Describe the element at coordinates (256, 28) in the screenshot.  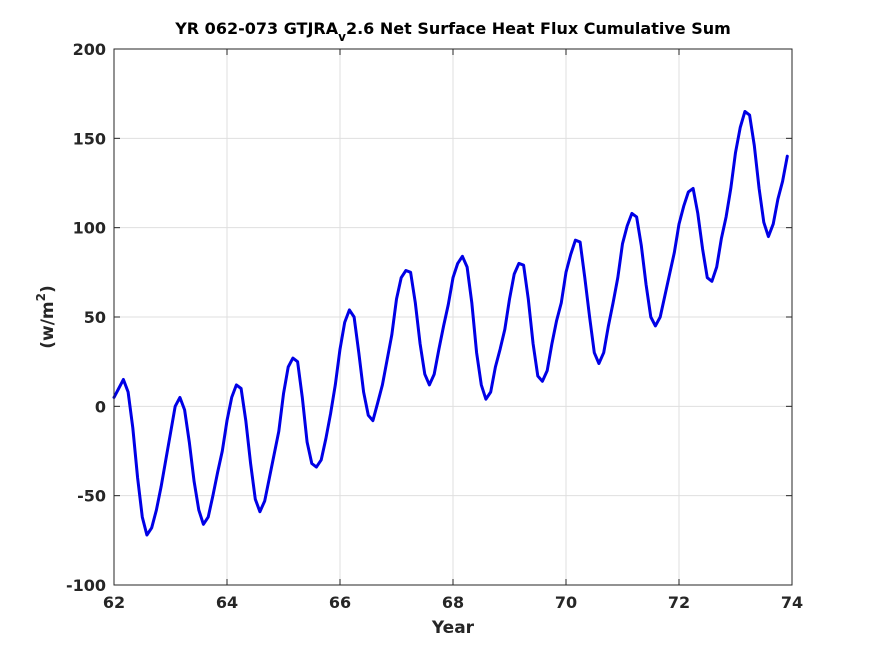
I see `title-prefix: YR 062-073 GTJRA` at that location.